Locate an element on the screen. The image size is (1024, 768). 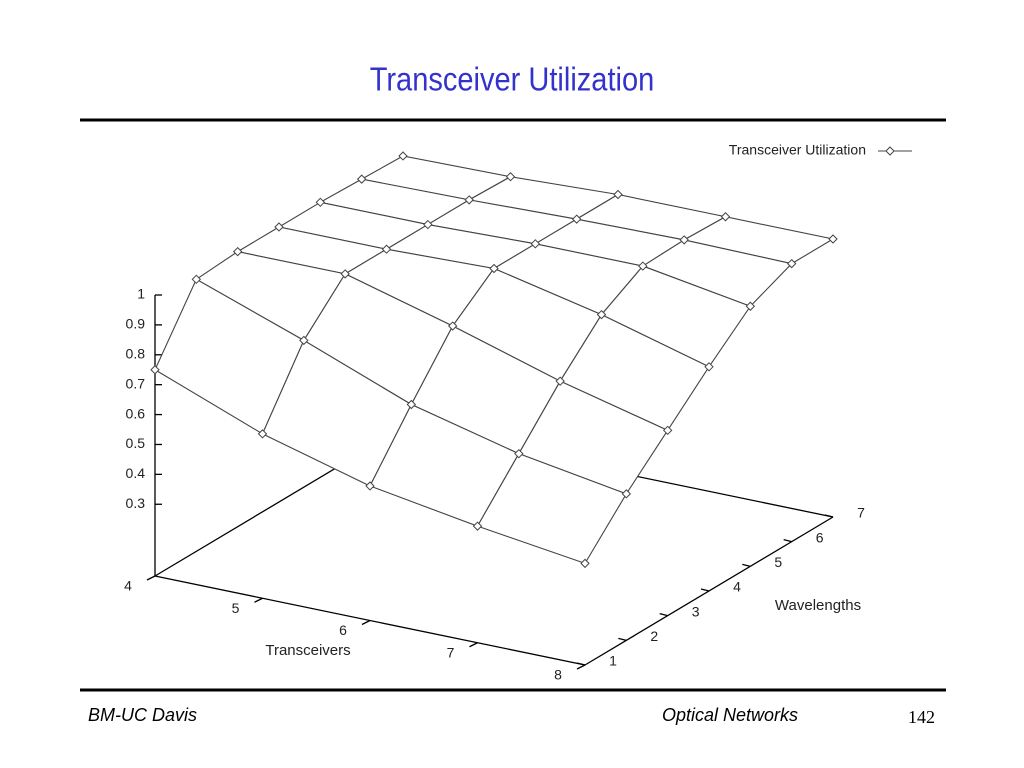
y-tick-label: 5 is located at coordinates (778, 562).